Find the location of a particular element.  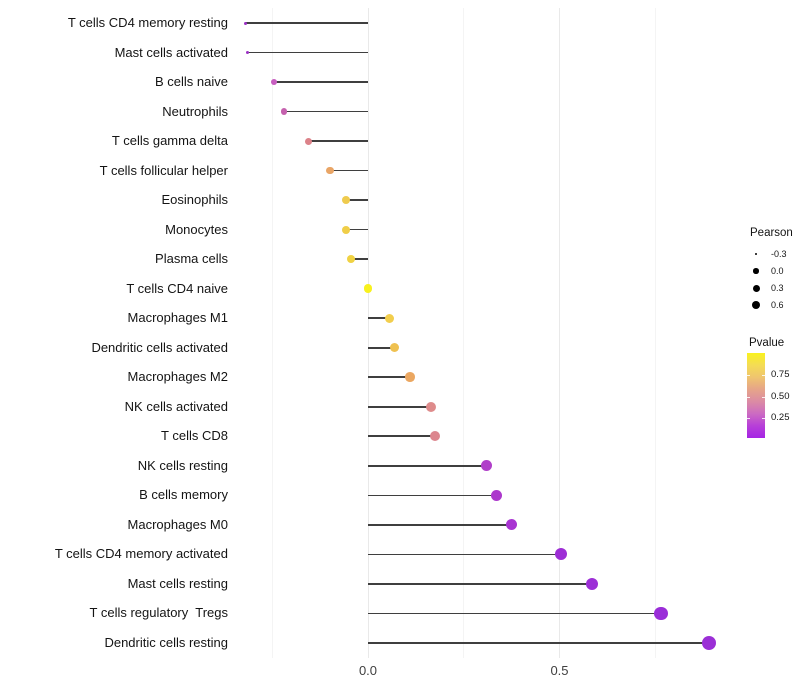

row-label: Plasma cells is located at coordinates (191, 259).